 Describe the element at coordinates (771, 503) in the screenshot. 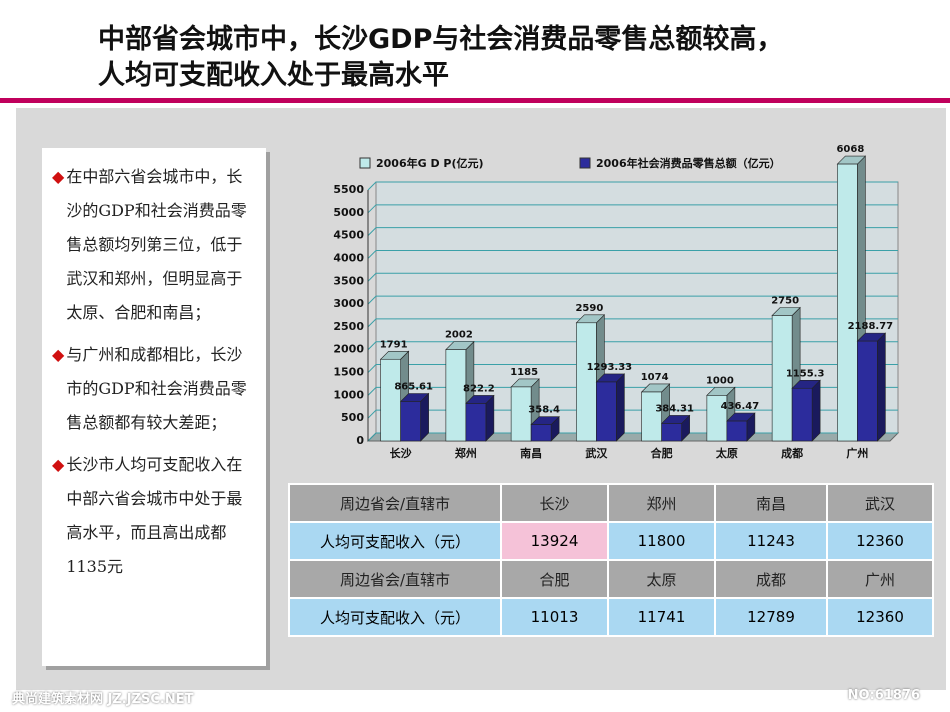

I see `table-cell: 南昌` at that location.